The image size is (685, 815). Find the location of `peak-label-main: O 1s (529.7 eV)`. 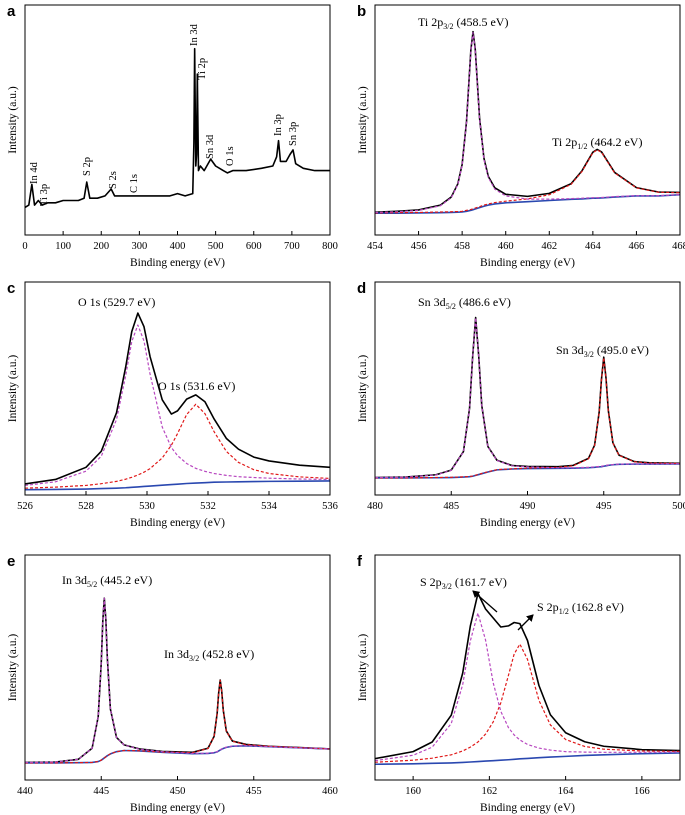

peak-label-main: O 1s (529.7 eV) is located at coordinates (116, 302).